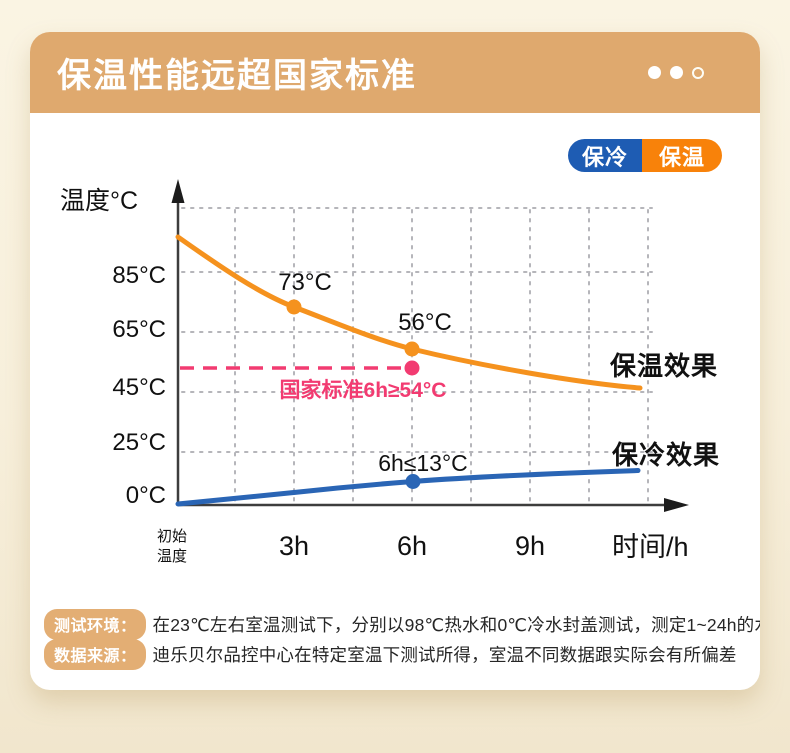 Image resolution: width=790 pixels, height=753 pixels. I want to click on page-title: 保温性能远超国家标准, so click(237, 76).